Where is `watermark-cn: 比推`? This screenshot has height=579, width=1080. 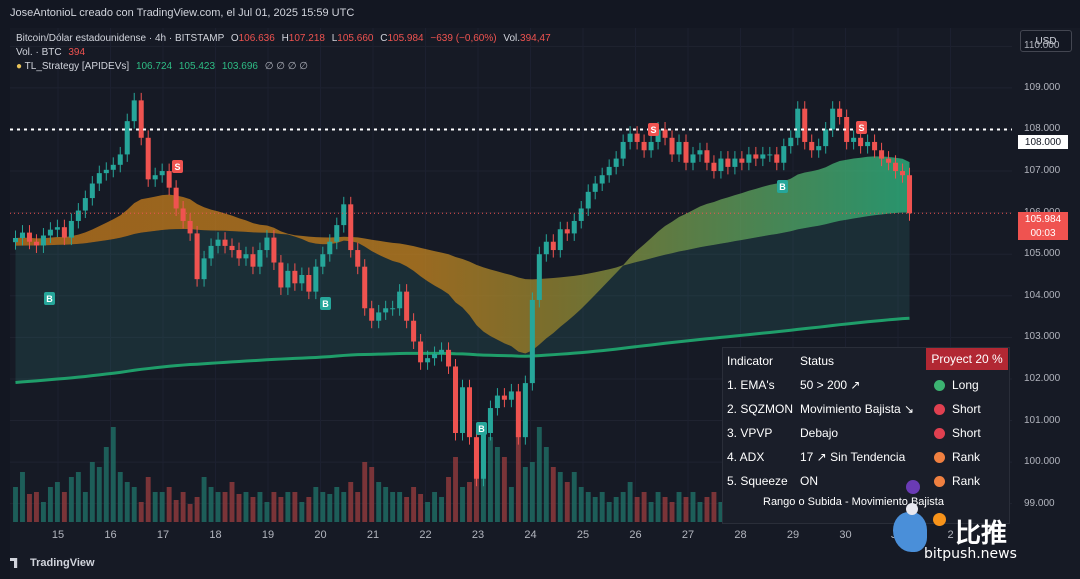 watermark-cn: 比推 is located at coordinates (981, 534).